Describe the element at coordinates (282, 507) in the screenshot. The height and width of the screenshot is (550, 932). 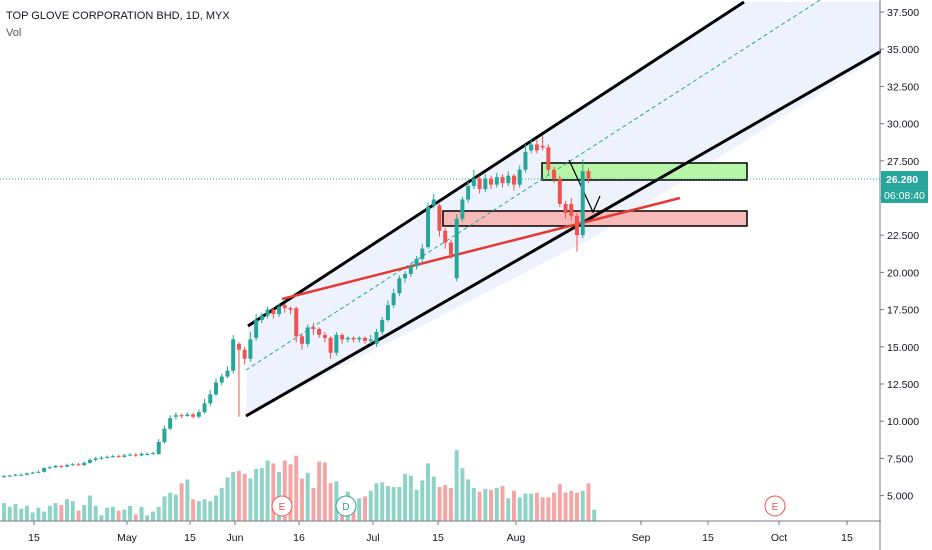
I see `event-marker-label: E` at that location.